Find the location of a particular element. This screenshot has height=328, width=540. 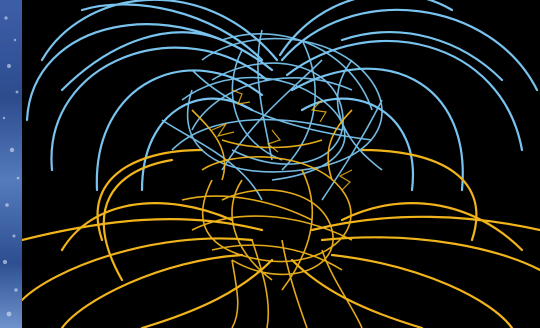

gold-filaments is located at coordinates (282, 140).